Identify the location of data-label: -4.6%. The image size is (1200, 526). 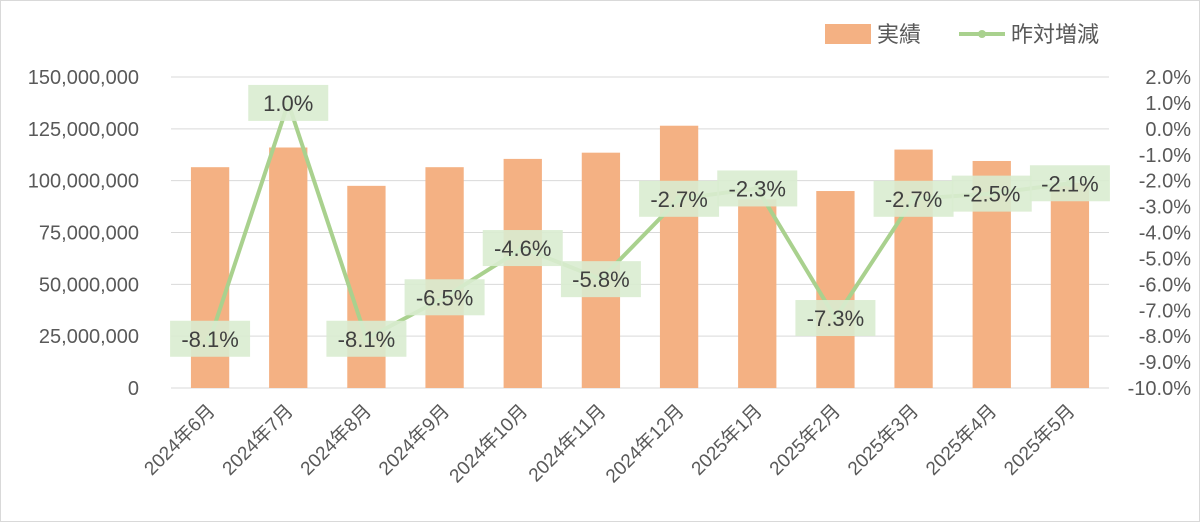
(522, 248).